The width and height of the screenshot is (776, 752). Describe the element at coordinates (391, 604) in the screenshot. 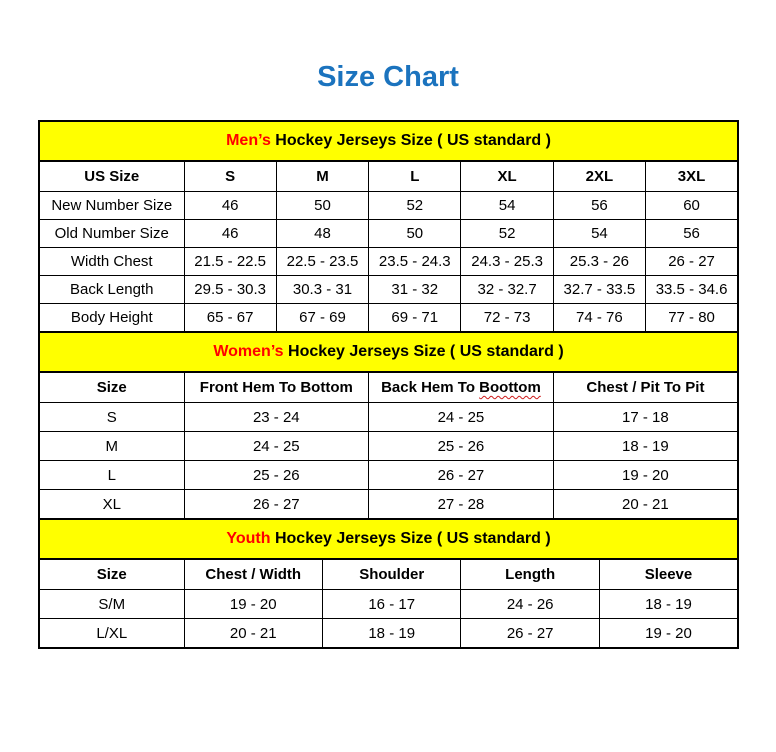

I see `size-value-cell: 16 - 17` at that location.